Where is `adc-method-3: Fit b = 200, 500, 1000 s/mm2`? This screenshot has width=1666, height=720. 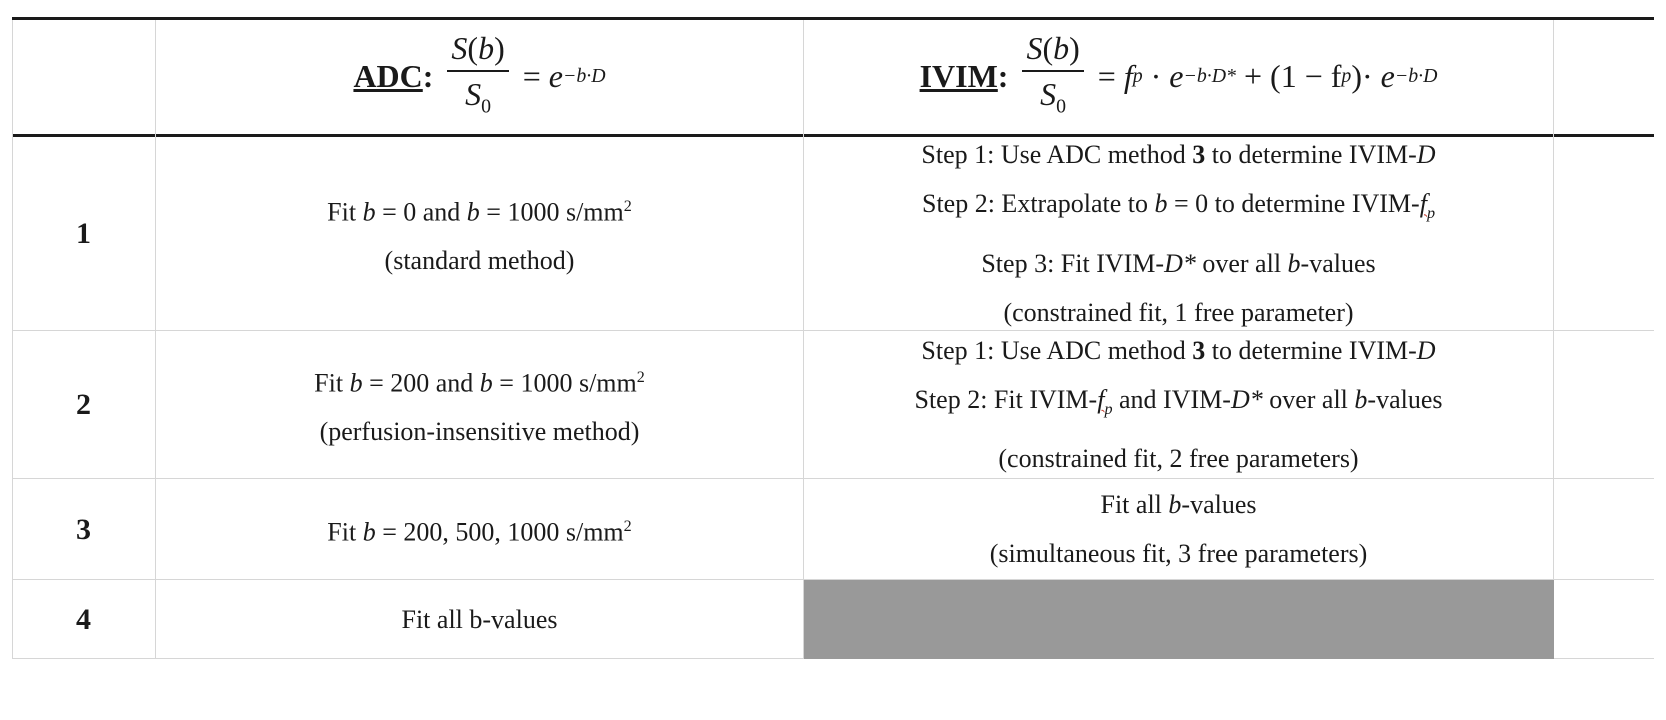
adc-method-3: Fit b = 200, 500, 1000 s/mm2 is located at coordinates (479, 532).